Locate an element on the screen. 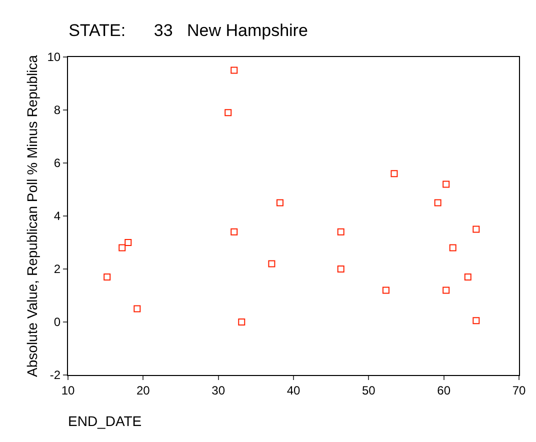  y-axis-title: Absolute Value, Republican Poll % Minus Republica is located at coordinates (32, 215).